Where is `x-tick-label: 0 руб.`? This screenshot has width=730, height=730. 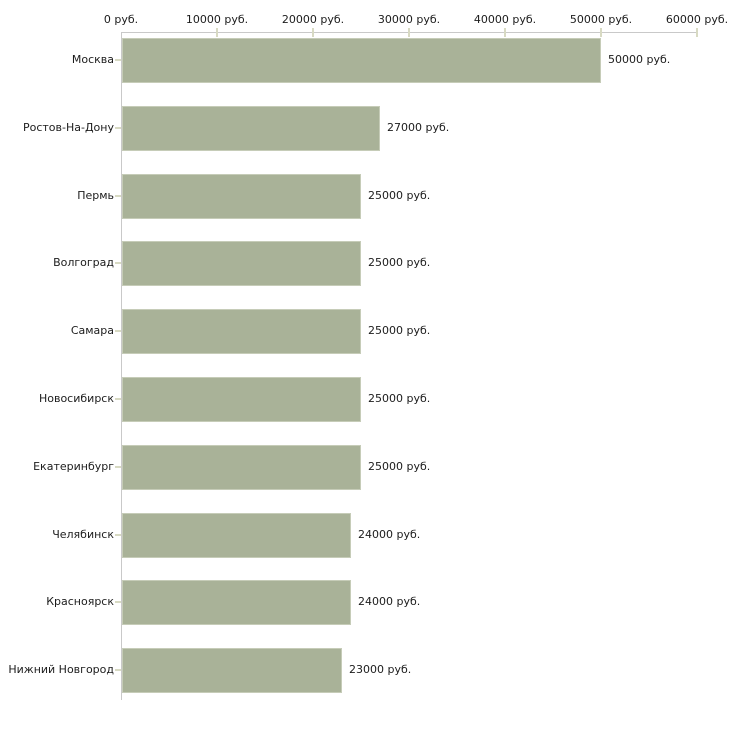
x-tick-label: 0 руб. is located at coordinates (121, 19).